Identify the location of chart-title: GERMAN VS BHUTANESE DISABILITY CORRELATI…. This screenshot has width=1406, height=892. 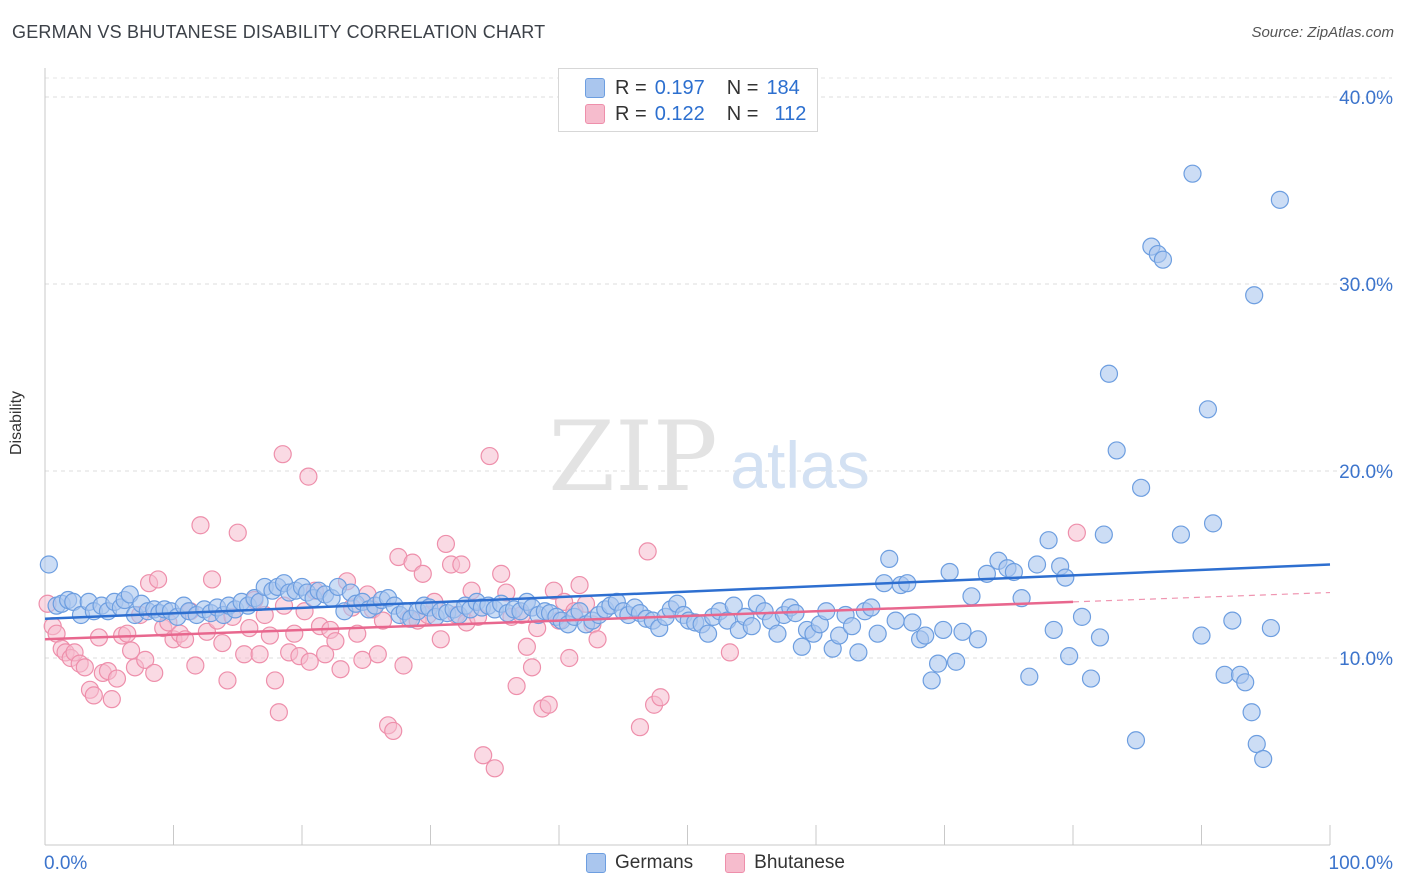
(279, 32).